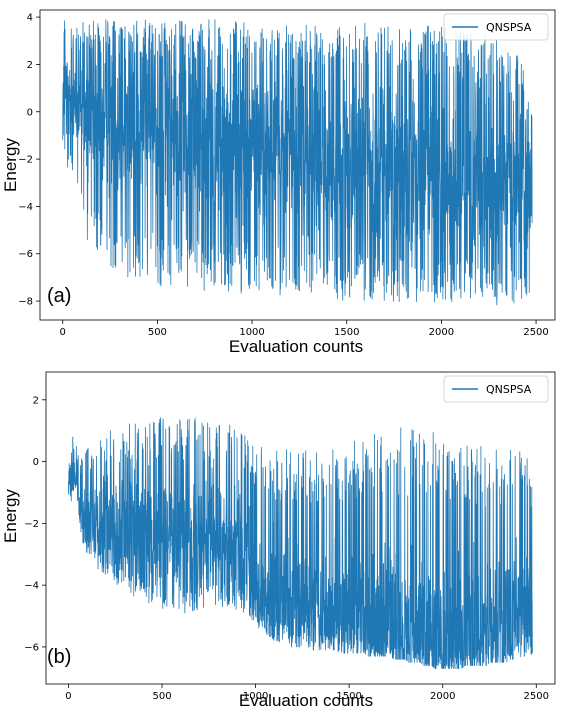 The width and height of the screenshot is (561, 720). Describe the element at coordinates (296, 346) in the screenshot. I see `x-axis-label-a: Evaluation counts` at that location.